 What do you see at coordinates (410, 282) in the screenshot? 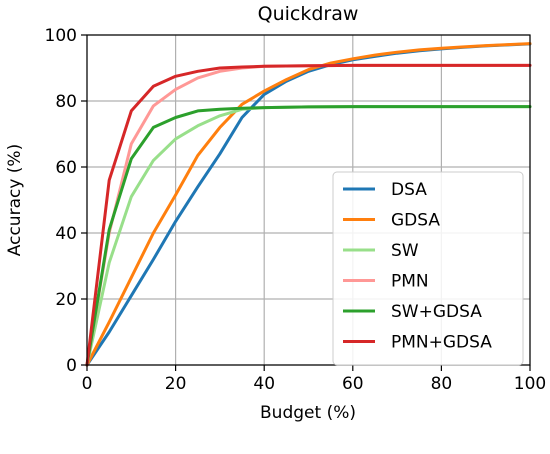
I see `legend-label-pmn: PMN` at bounding box center [410, 282].